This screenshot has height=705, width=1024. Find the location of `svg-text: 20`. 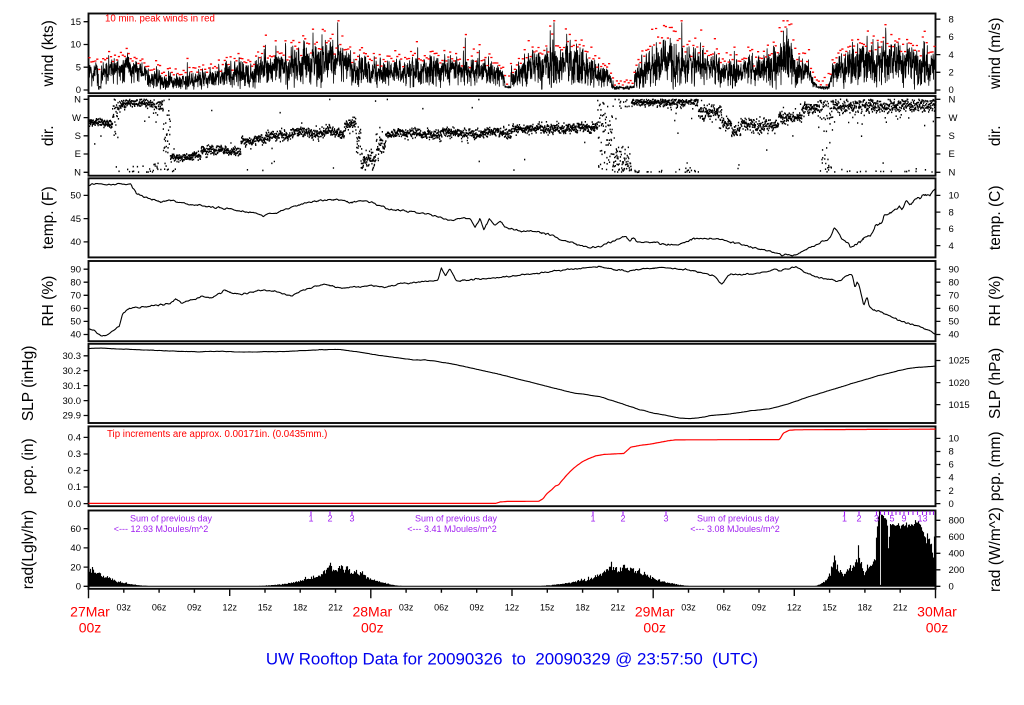

svg-text: 20 is located at coordinates (75, 567).